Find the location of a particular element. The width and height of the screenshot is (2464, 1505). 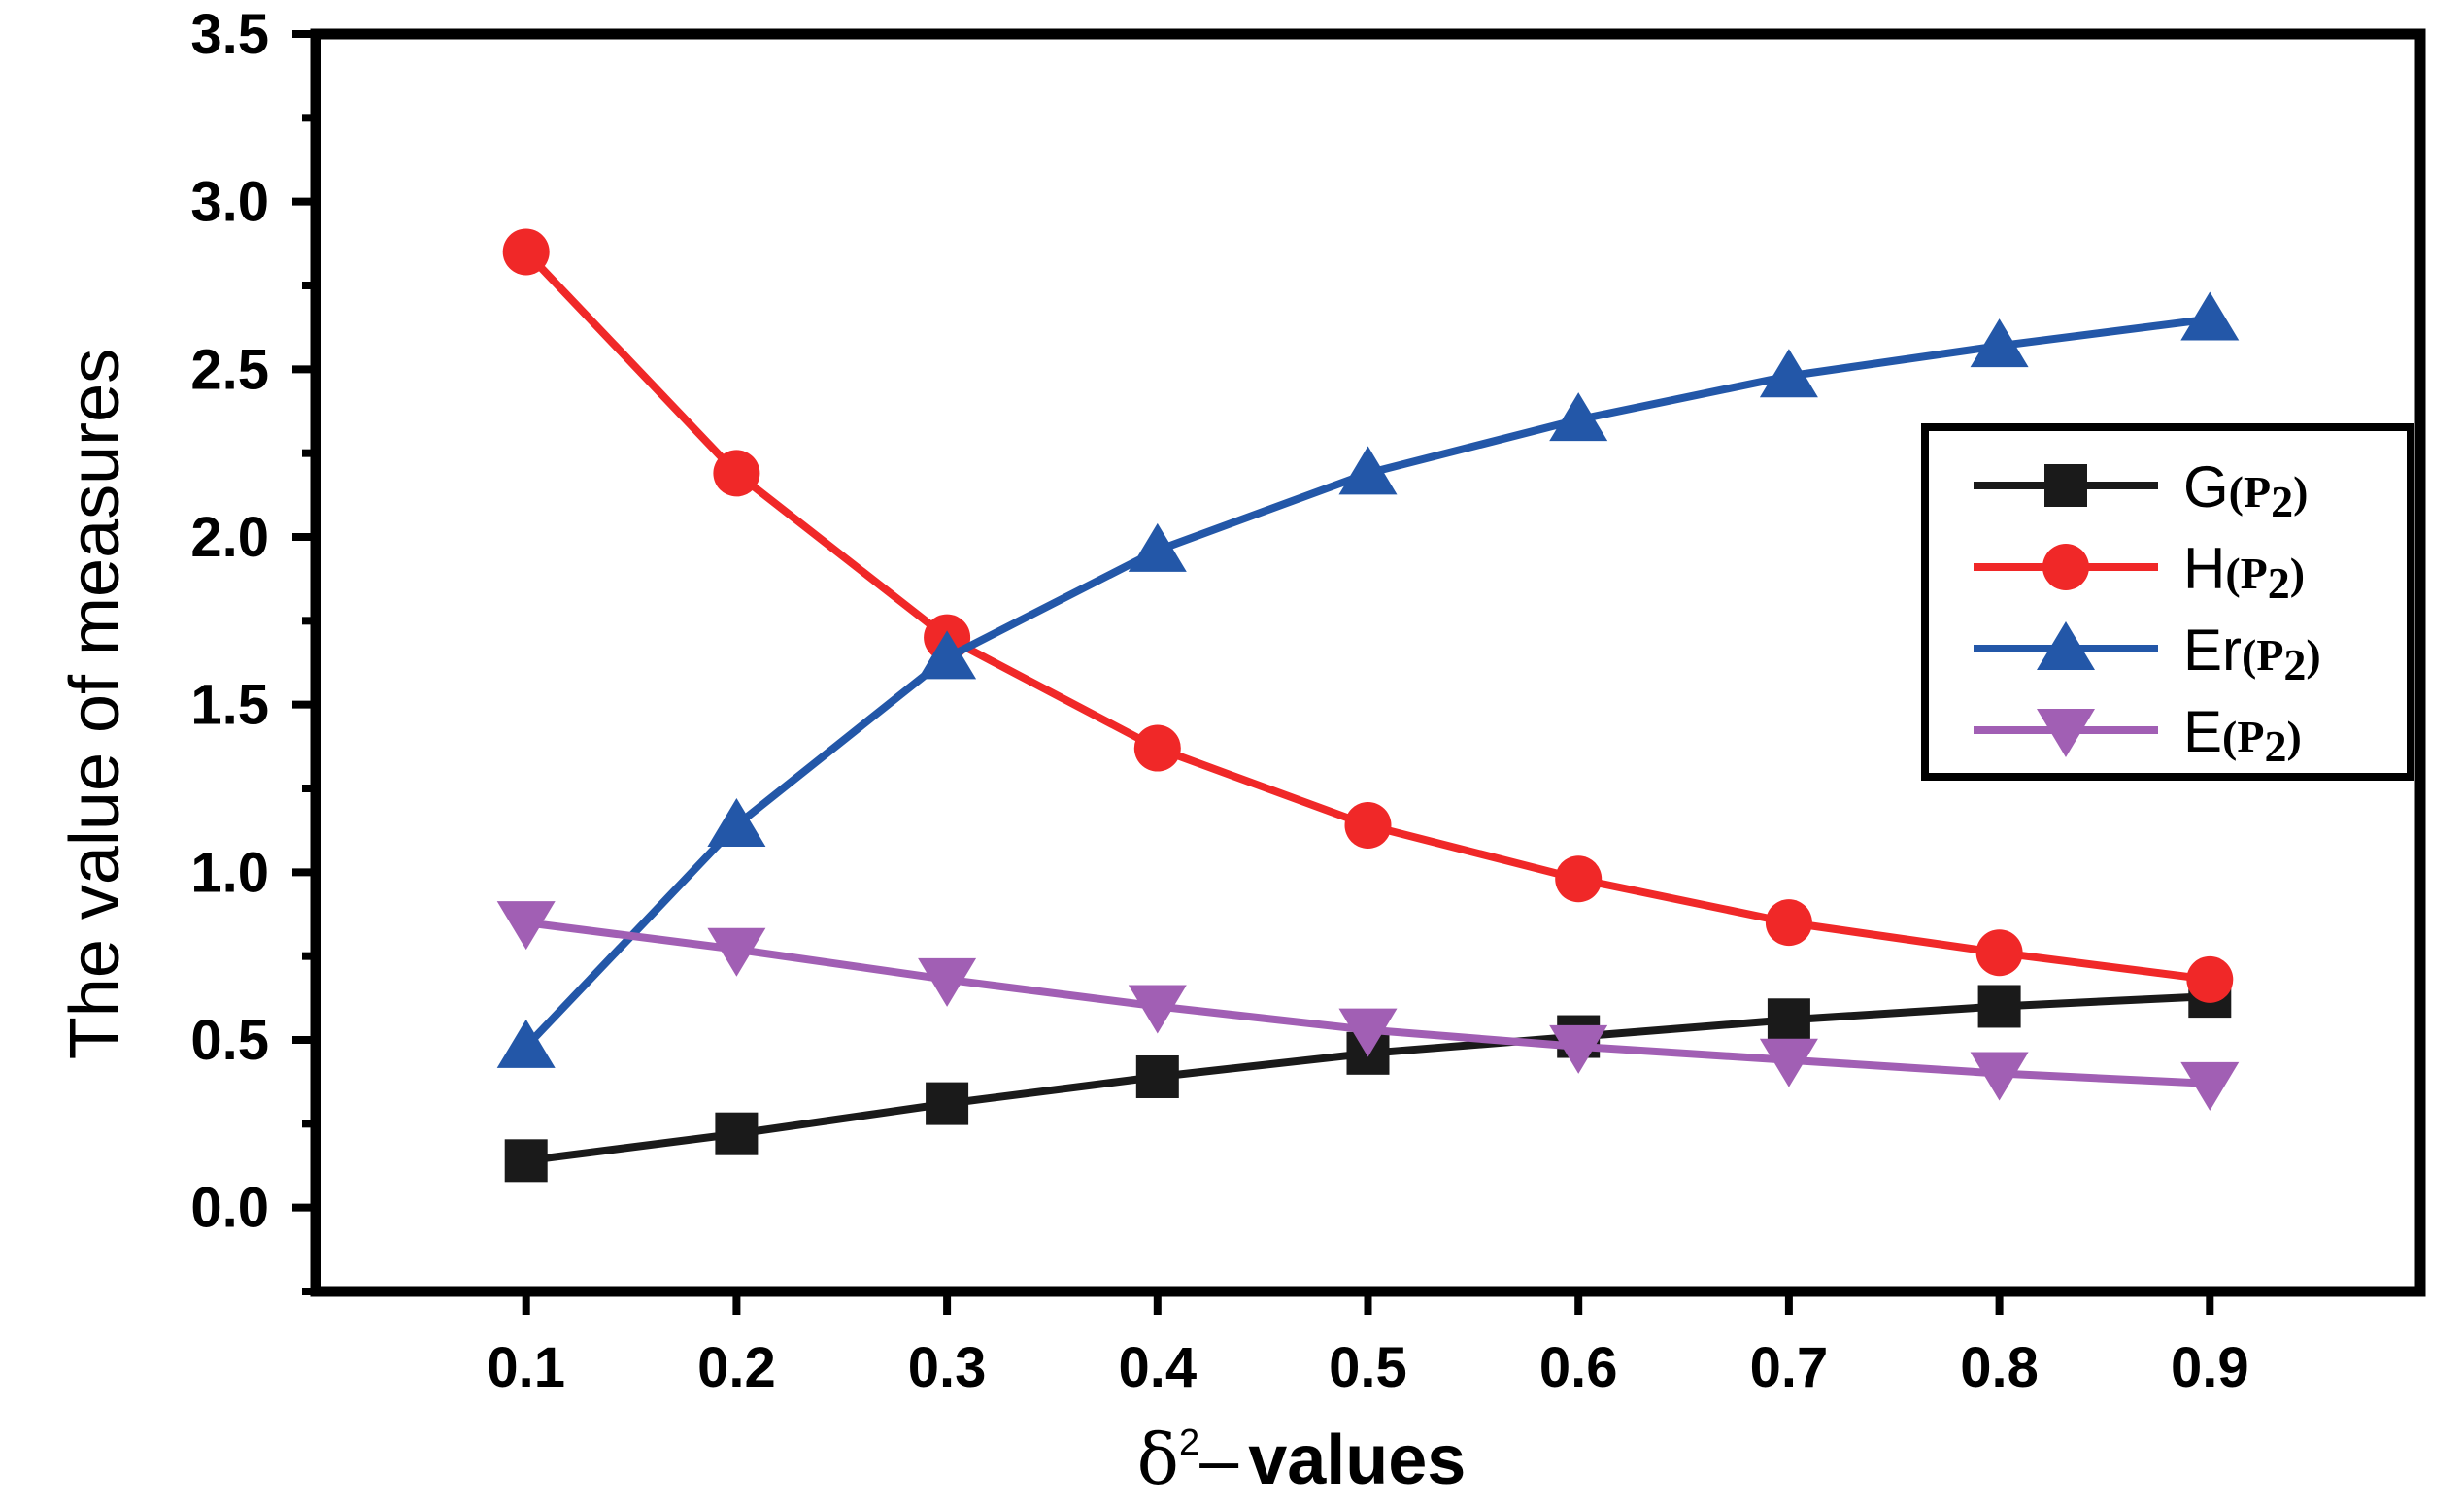

y-axis: 0.0 0.5 1.0 1.5 2.0 2.5 3.0 3.5 is located at coordinates (253, 649).